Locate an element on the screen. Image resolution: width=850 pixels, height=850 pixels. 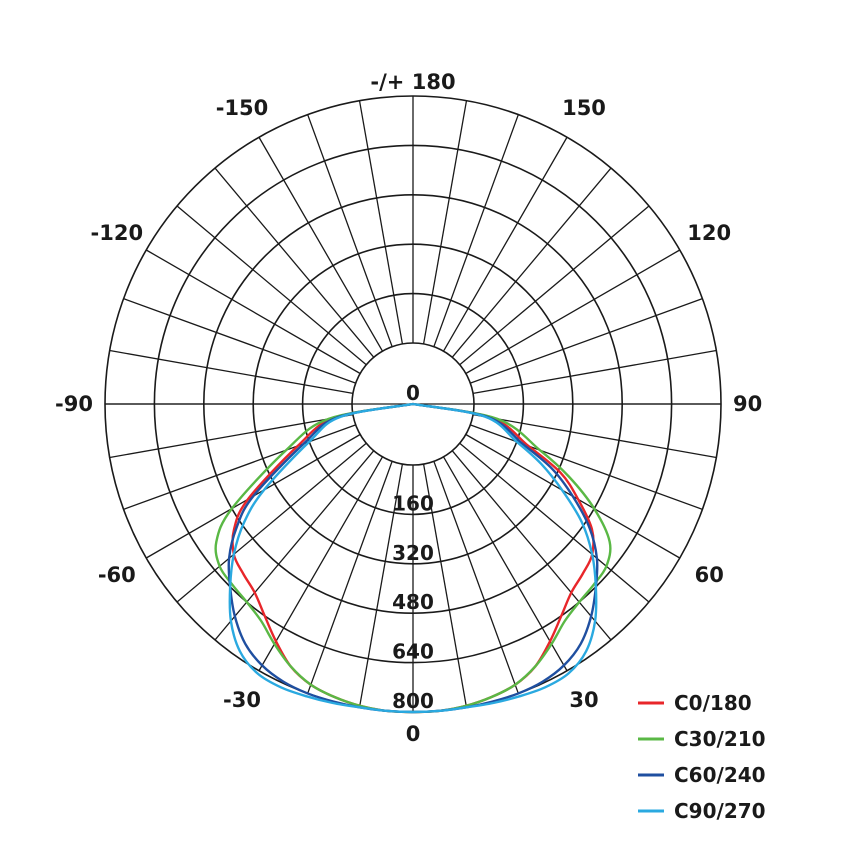
angle-label: 90 is located at coordinates (747, 404).